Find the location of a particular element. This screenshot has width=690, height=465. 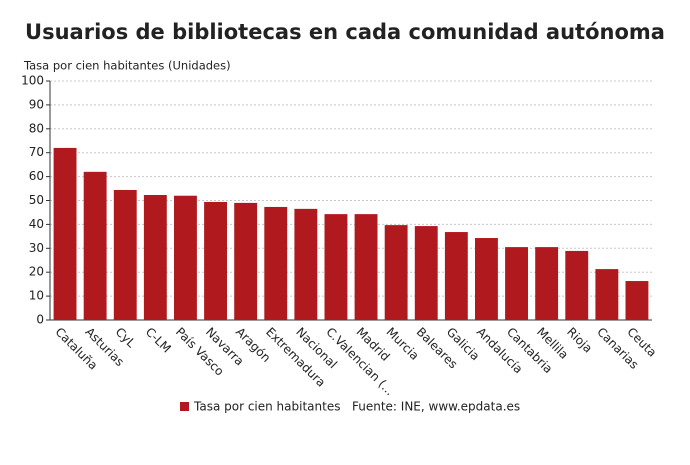

y-tick-label: 40 is located at coordinates (36, 224).